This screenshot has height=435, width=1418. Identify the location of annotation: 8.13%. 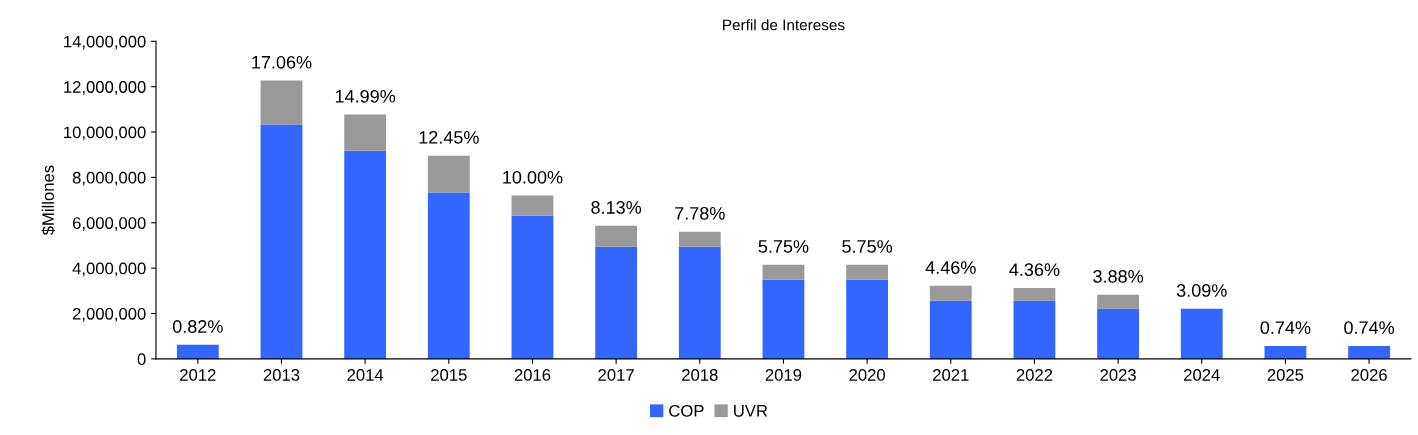
(616, 207).